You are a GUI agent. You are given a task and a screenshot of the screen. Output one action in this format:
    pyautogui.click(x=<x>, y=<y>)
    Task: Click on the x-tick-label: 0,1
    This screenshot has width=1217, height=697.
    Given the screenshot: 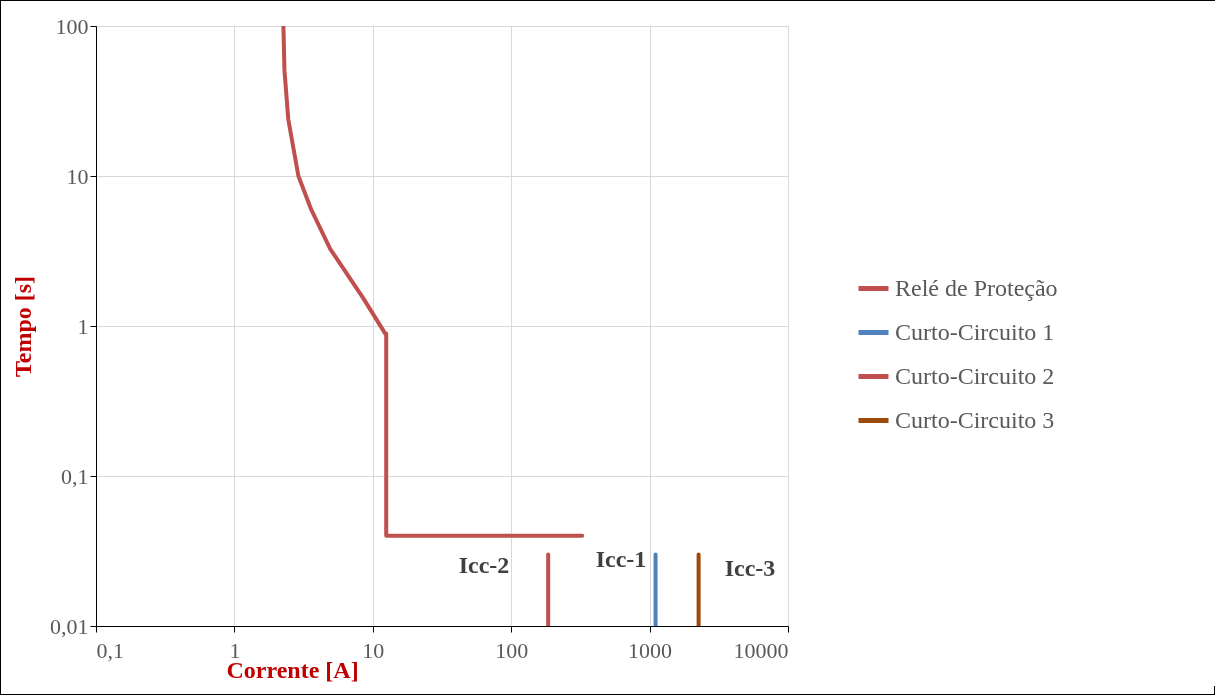 What is the action you would take?
    pyautogui.click(x=110, y=650)
    